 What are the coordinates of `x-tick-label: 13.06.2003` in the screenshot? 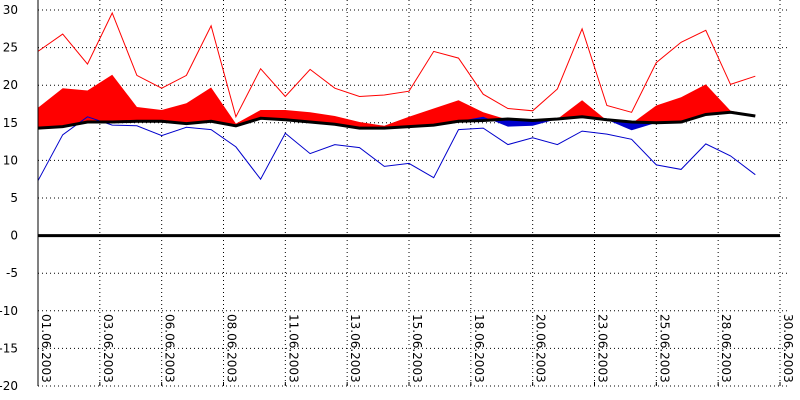 It's located at (355, 348).